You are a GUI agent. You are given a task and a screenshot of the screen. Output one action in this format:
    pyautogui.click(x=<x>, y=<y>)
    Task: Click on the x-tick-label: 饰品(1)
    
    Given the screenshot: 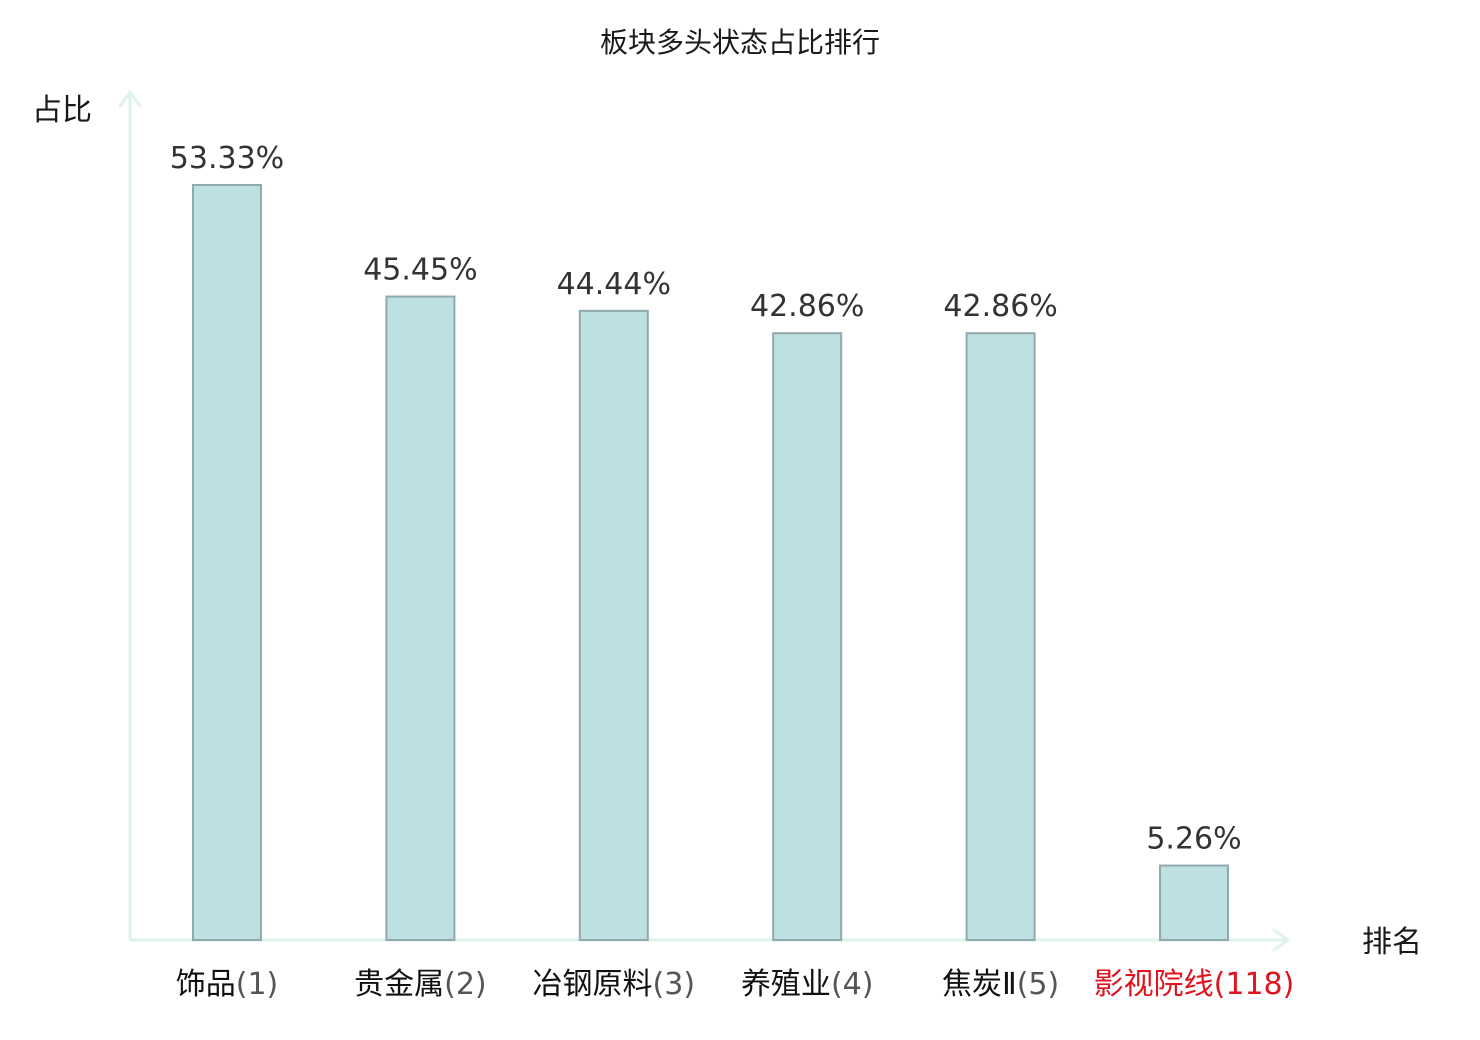 What is the action you would take?
    pyautogui.click(x=227, y=984)
    